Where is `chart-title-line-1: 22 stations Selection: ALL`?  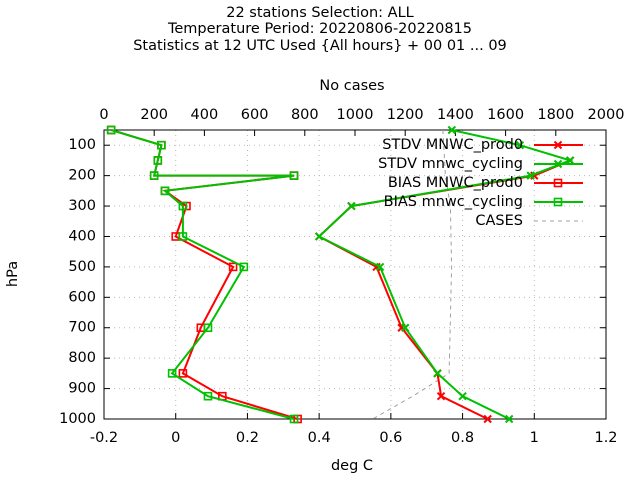 chart-title-line-1: 22 stations Selection: ALL is located at coordinates (320, 13).